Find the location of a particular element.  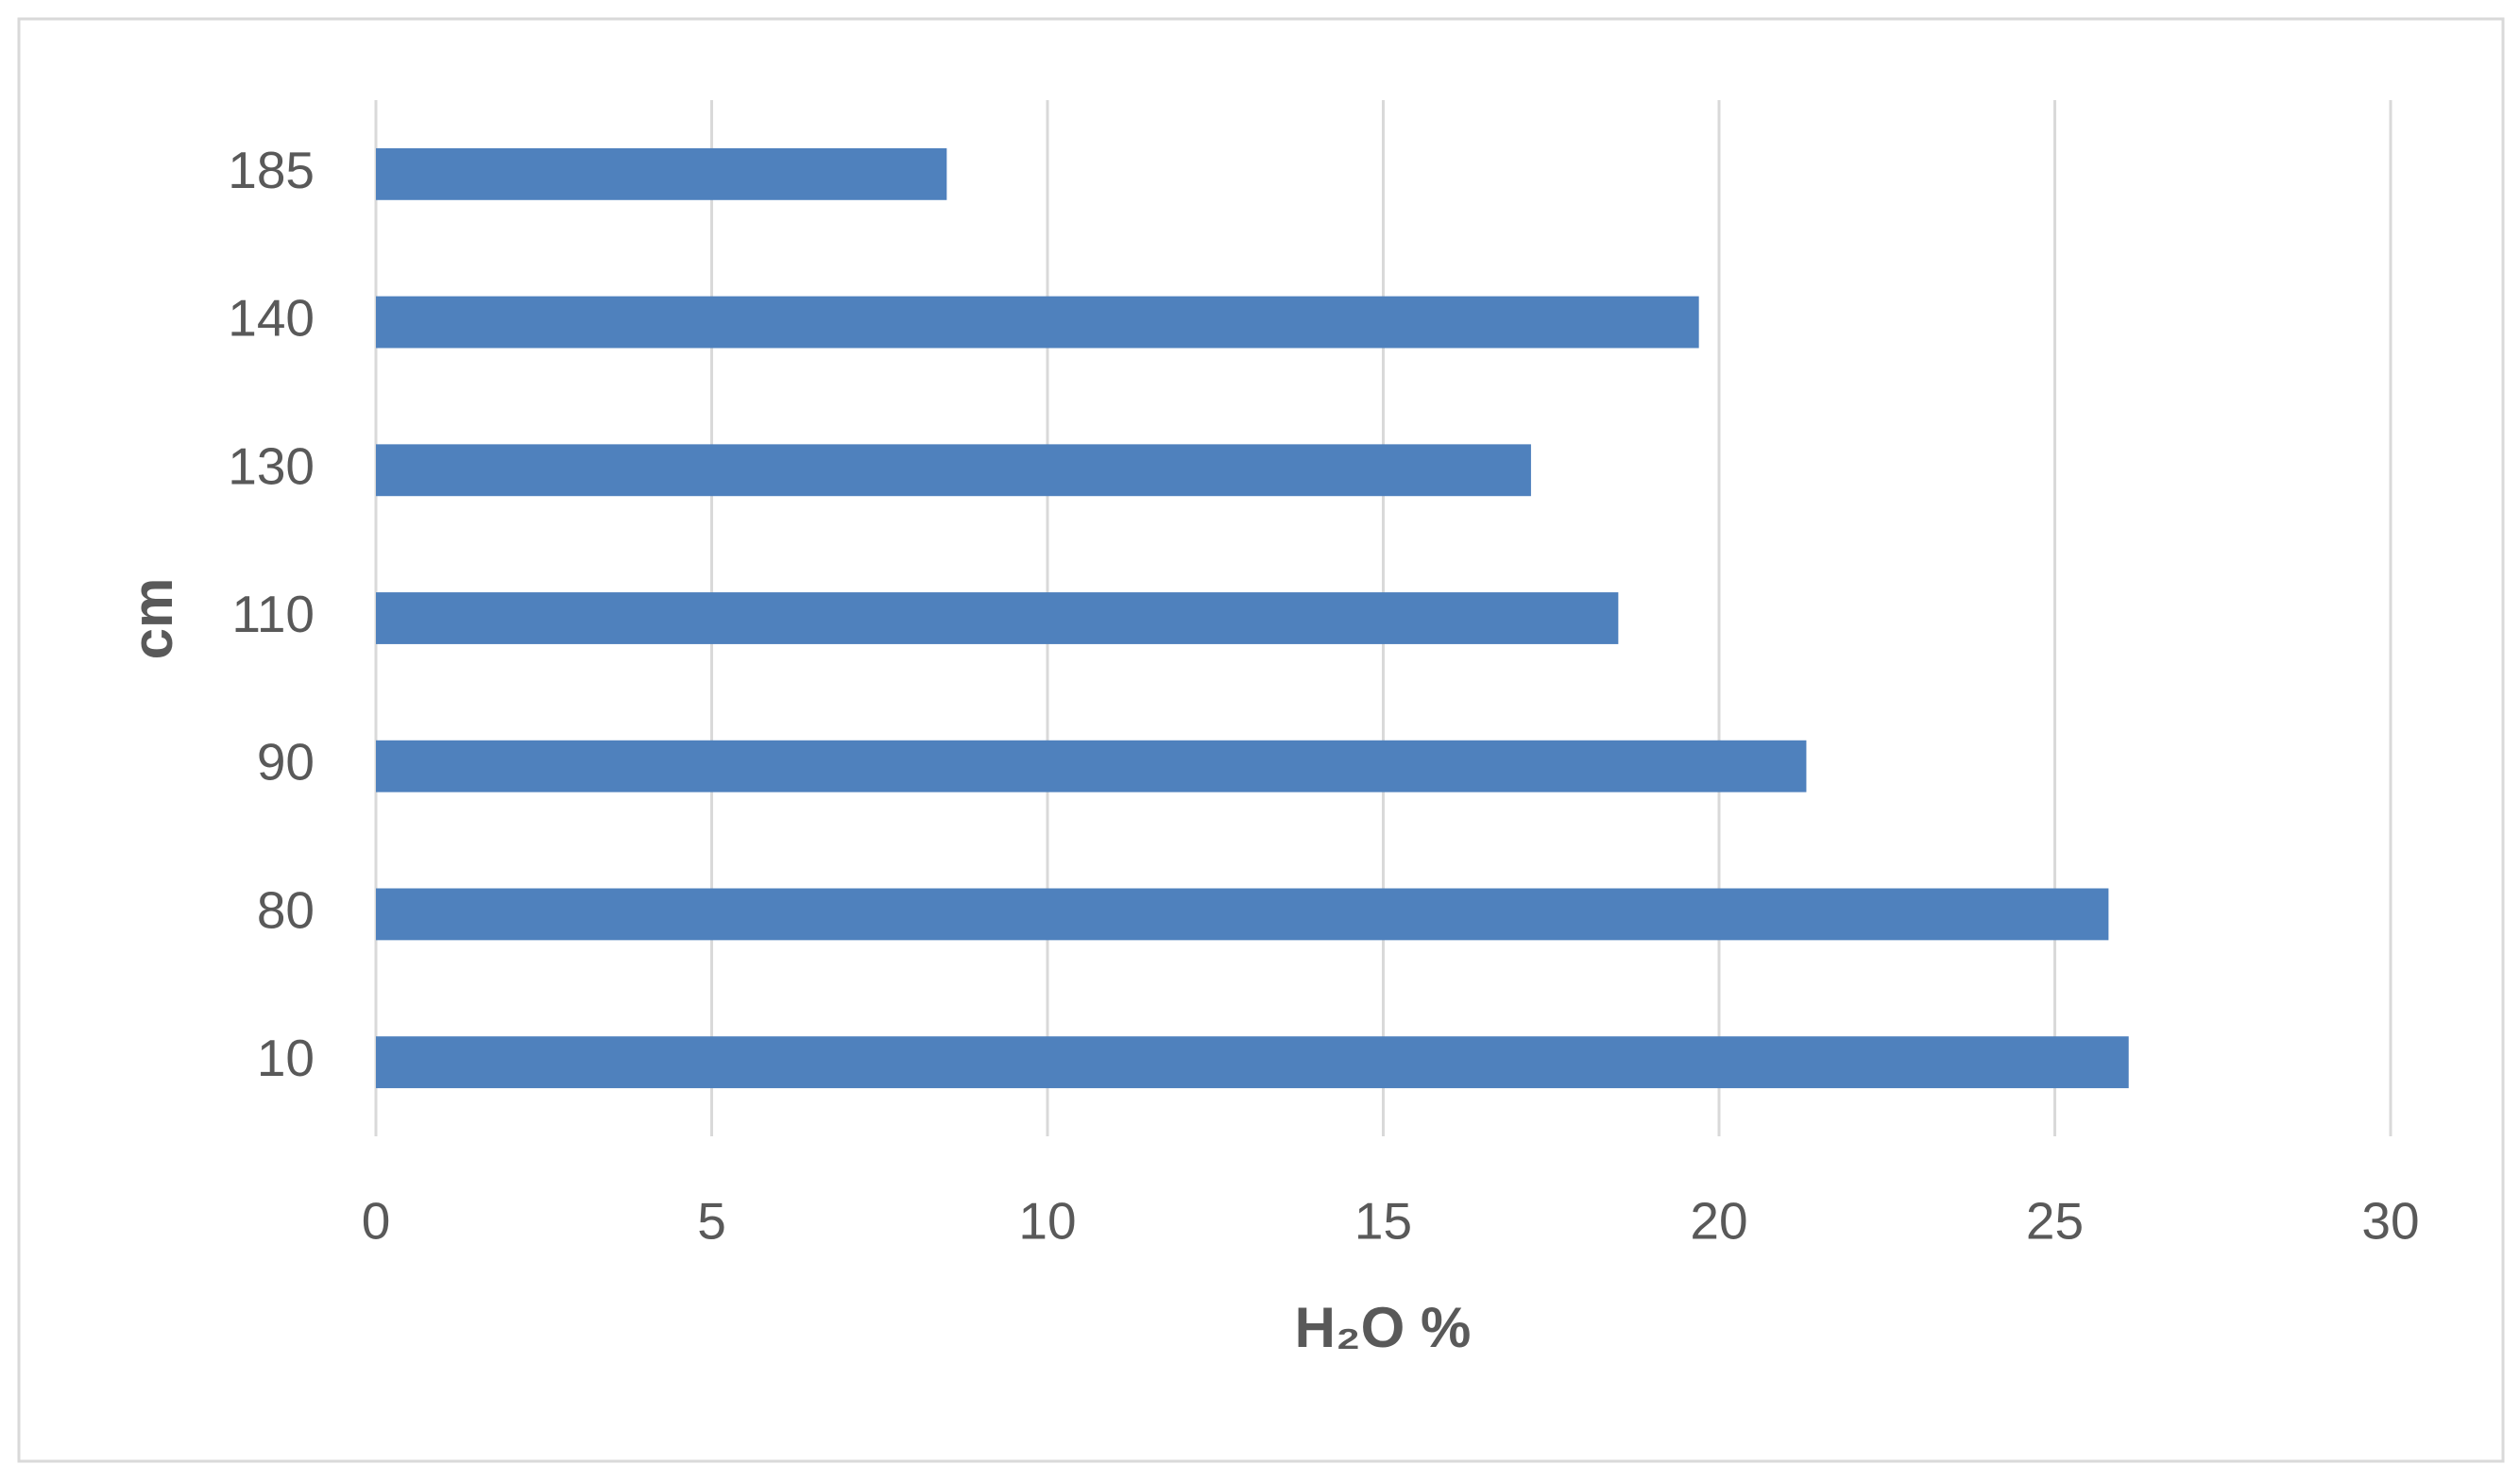

y-tick-label: 10 is located at coordinates (286, 1058).